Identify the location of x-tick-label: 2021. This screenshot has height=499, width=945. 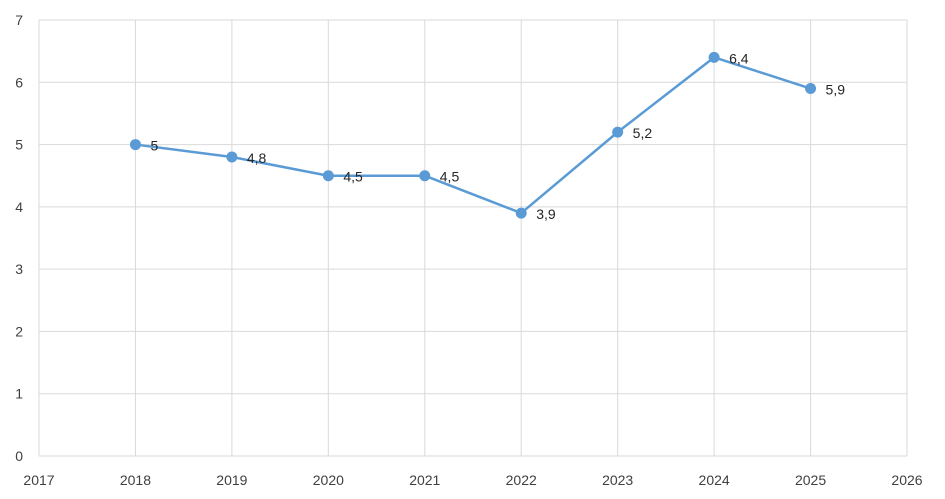
(424, 480).